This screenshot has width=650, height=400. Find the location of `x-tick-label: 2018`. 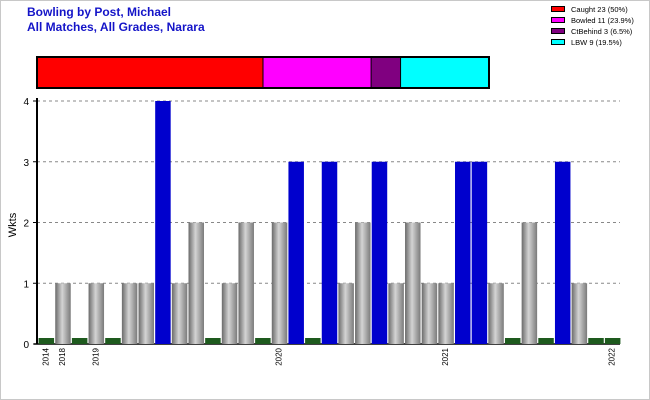

x-tick-label: 2018 is located at coordinates (62, 356).